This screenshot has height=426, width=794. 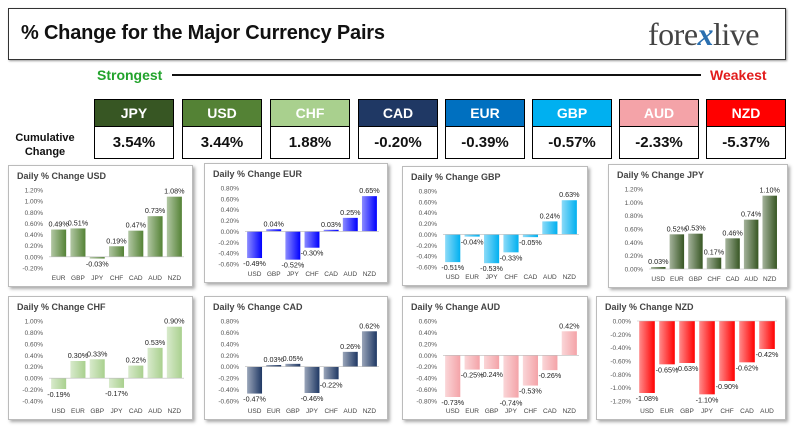 What do you see at coordinates (727, 386) in the screenshot?
I see `data-label: -0.90%` at bounding box center [727, 386].